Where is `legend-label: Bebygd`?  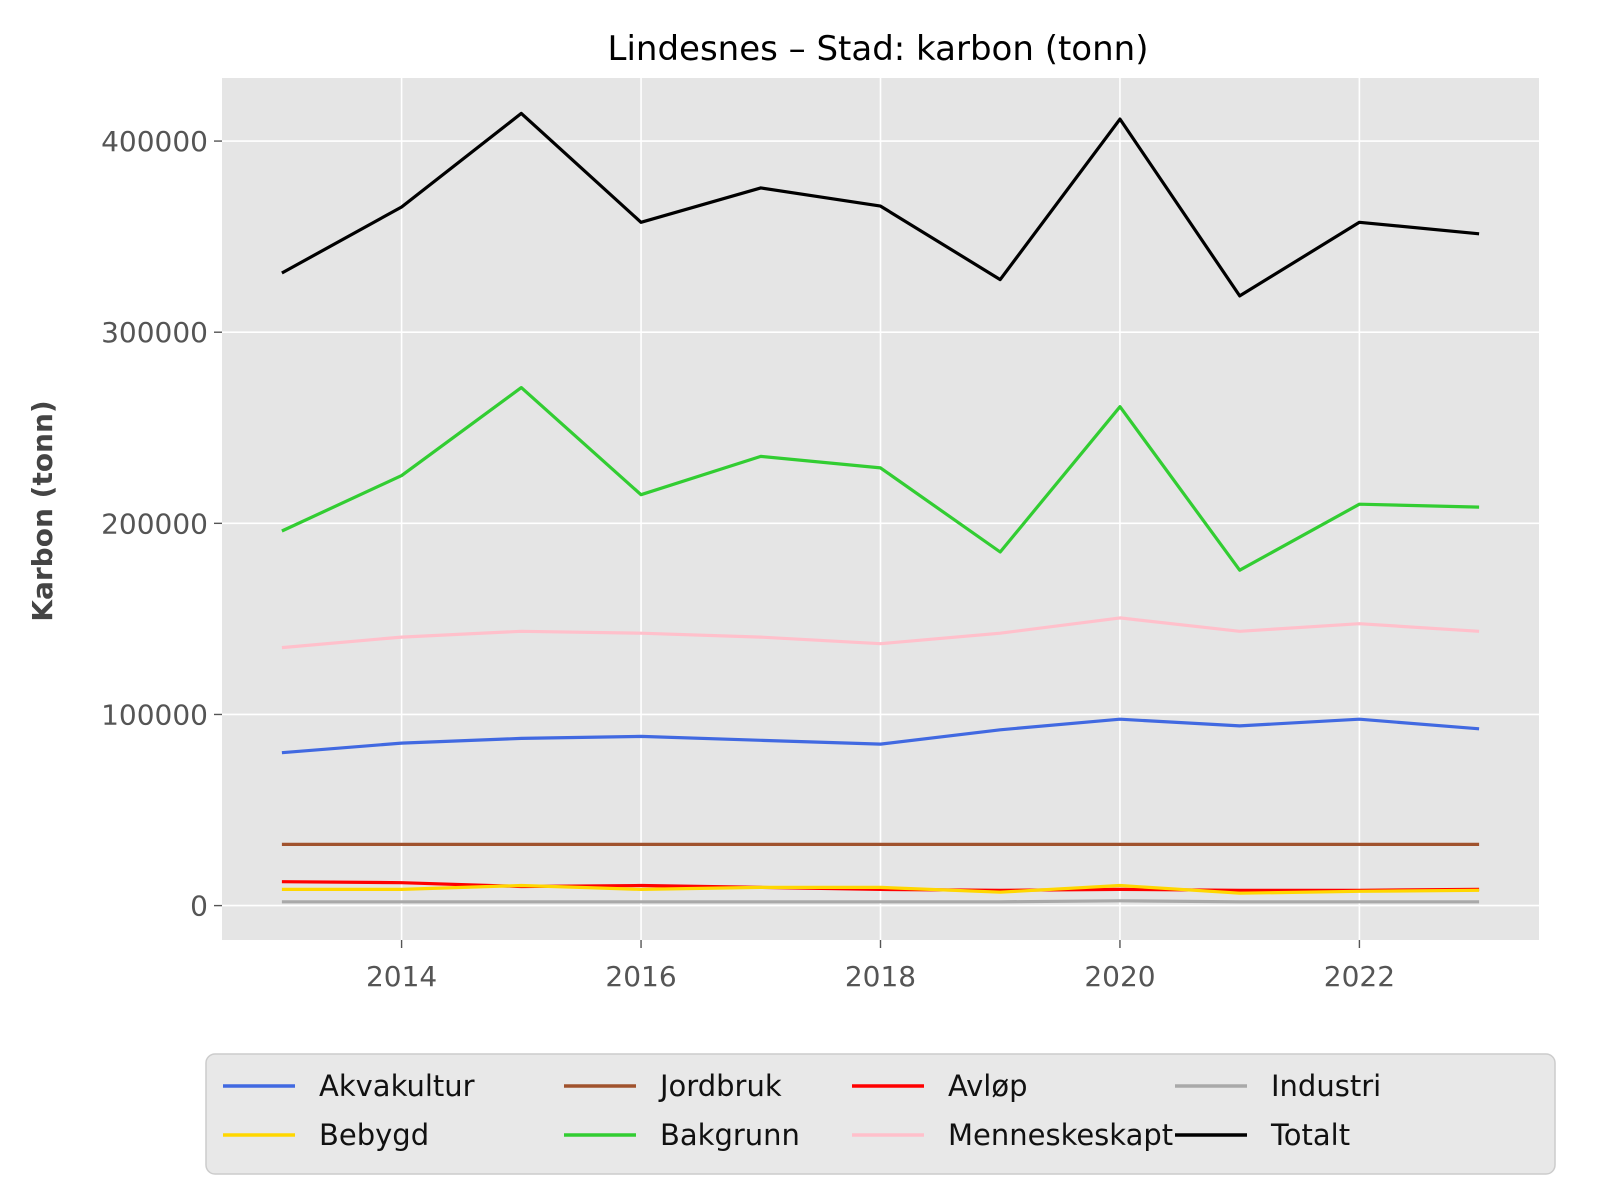
legend-label: Bebygd is located at coordinates (374, 1135).